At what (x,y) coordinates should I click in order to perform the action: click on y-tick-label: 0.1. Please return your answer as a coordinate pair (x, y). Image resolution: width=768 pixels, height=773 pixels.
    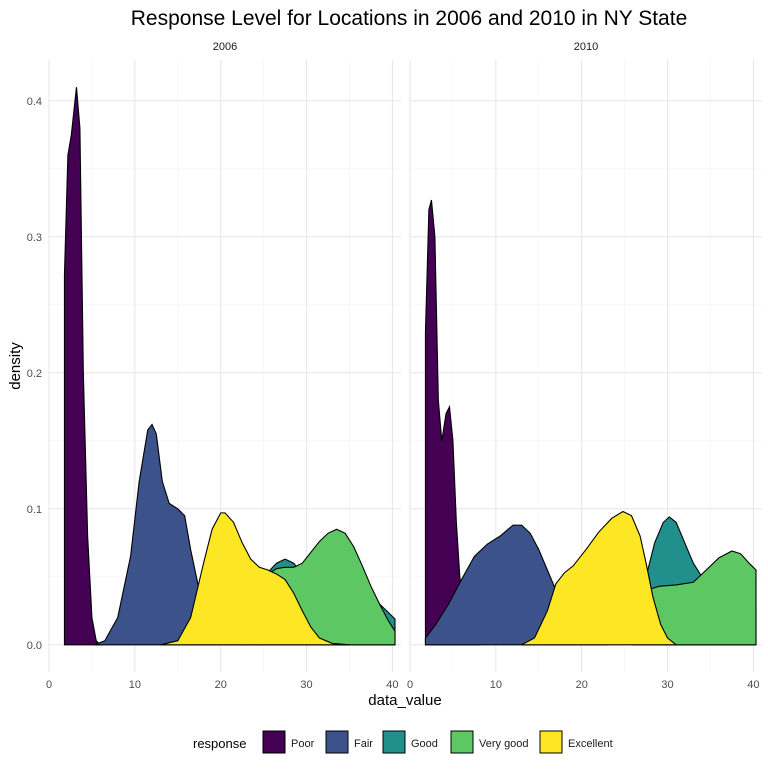
    Looking at the image, I should click on (34, 510).